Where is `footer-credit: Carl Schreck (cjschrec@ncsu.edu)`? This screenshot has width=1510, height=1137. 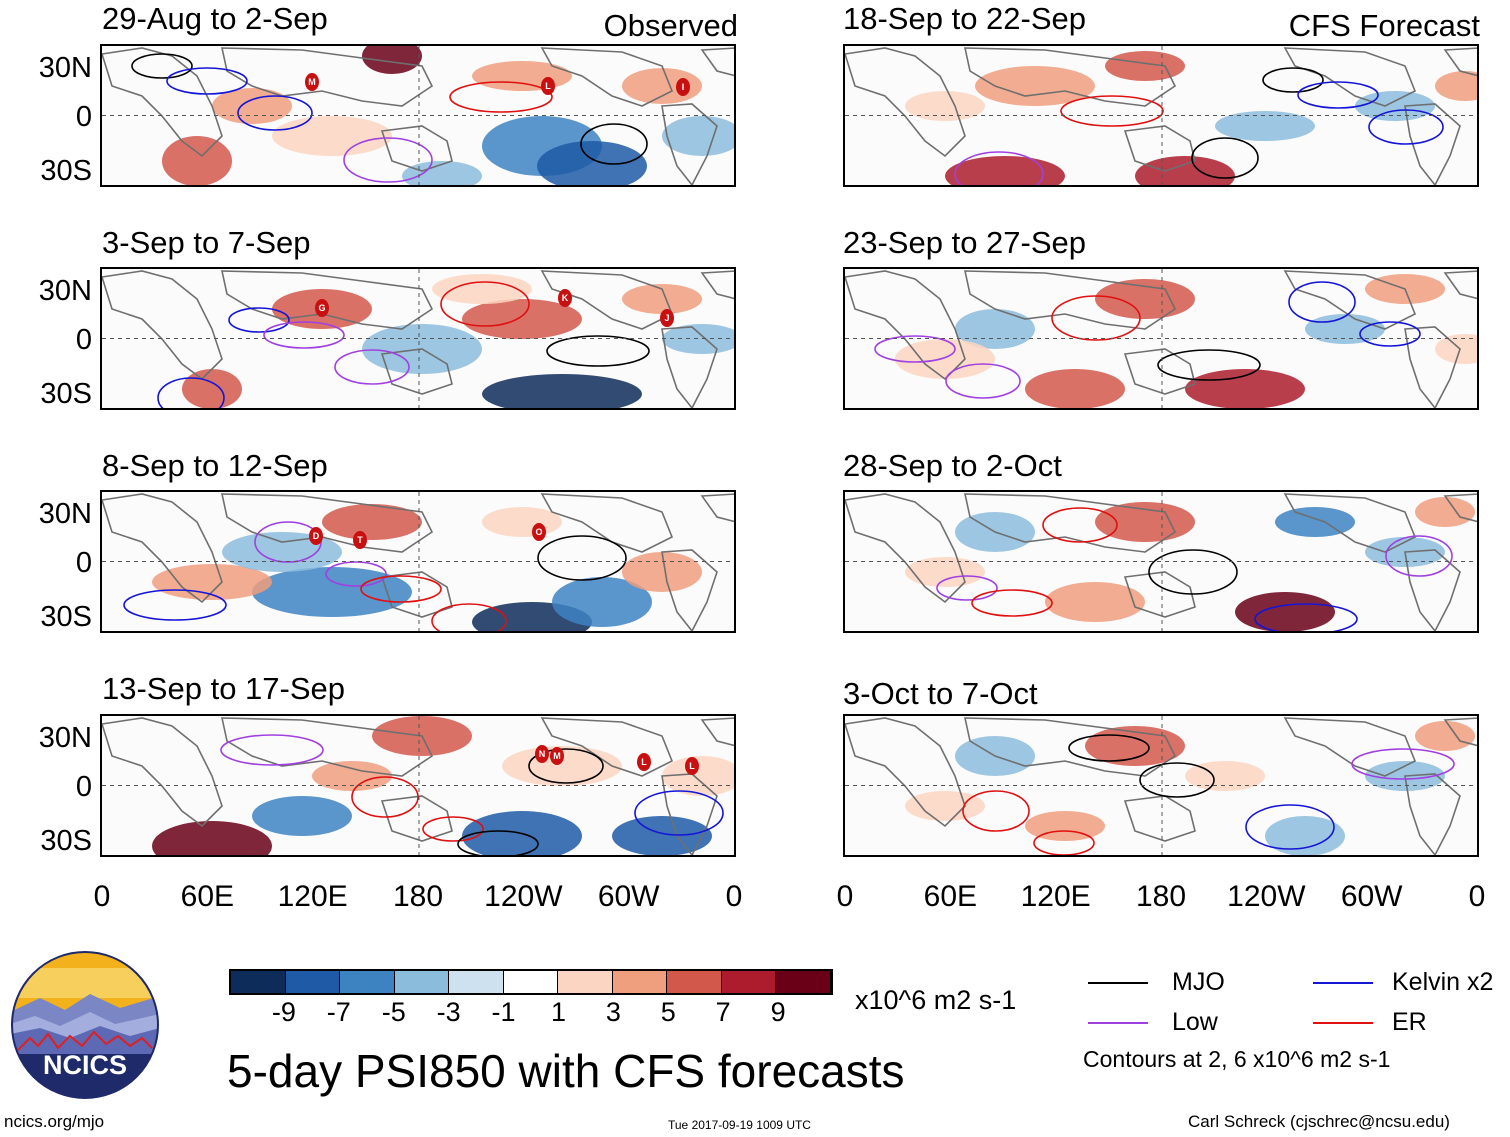
footer-credit: Carl Schreck (cjschrec@ncsu.edu) is located at coordinates (1319, 1121).